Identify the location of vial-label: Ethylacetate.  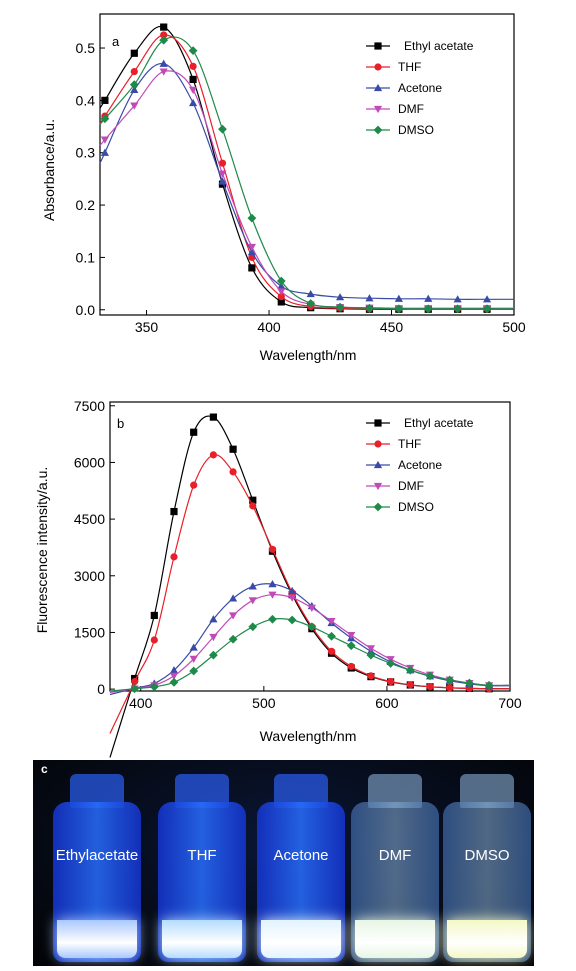
(97, 855).